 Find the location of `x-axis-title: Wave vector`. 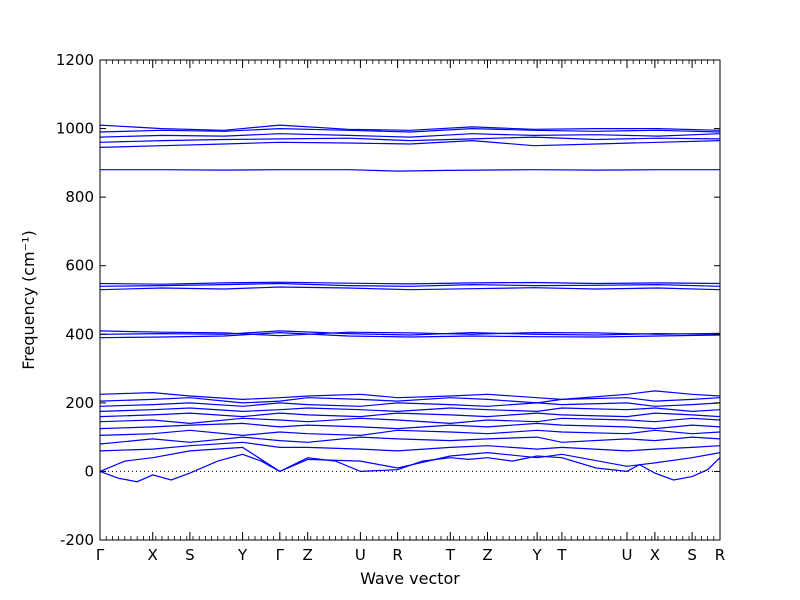

x-axis-title: Wave vector is located at coordinates (410, 578).